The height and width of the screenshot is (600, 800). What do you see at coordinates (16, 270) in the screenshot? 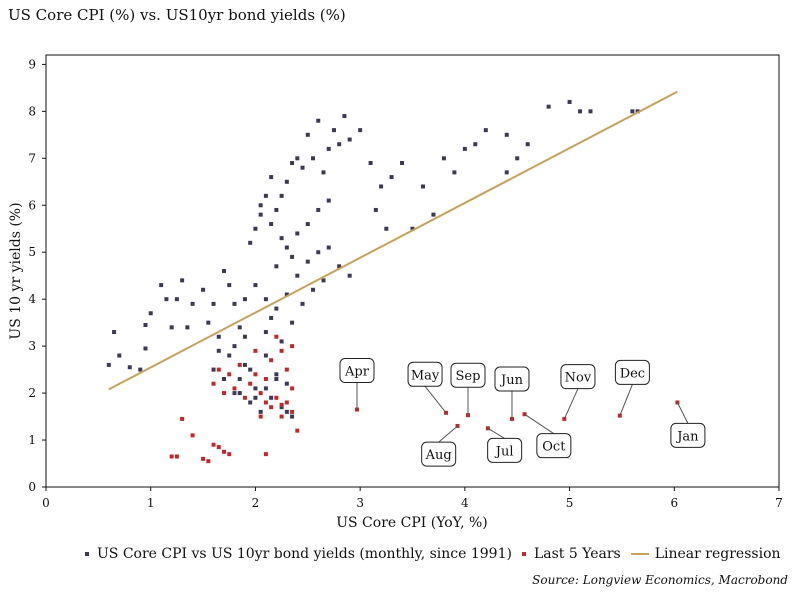
I see `y-axis-title: US 10 yr yields (%)` at bounding box center [16, 270].